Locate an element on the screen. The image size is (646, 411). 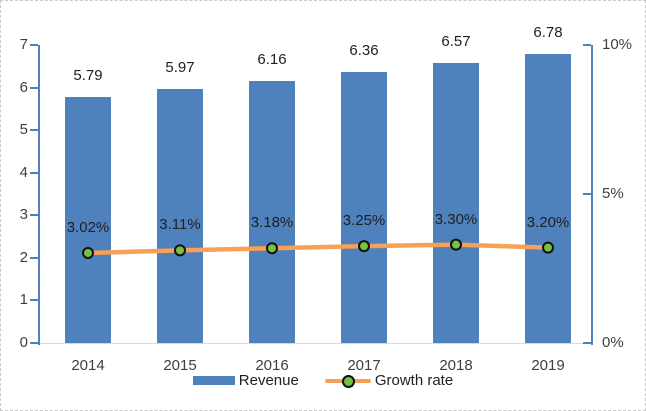
bar-2014 is located at coordinates (88, 219).